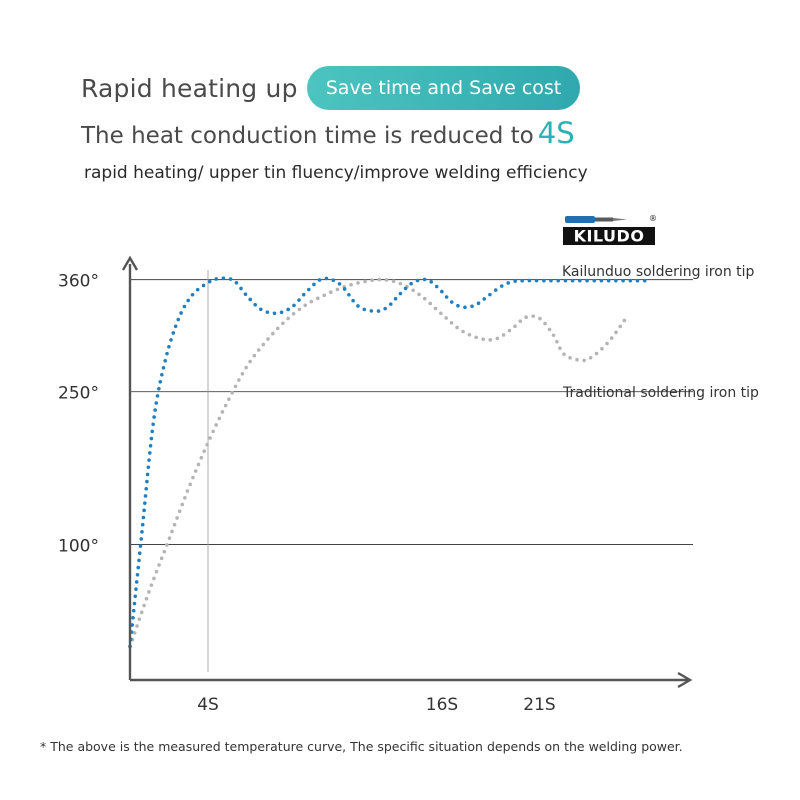 The image size is (800, 800). Describe the element at coordinates (609, 236) in the screenshot. I see `brand-name: KILUDO` at that location.